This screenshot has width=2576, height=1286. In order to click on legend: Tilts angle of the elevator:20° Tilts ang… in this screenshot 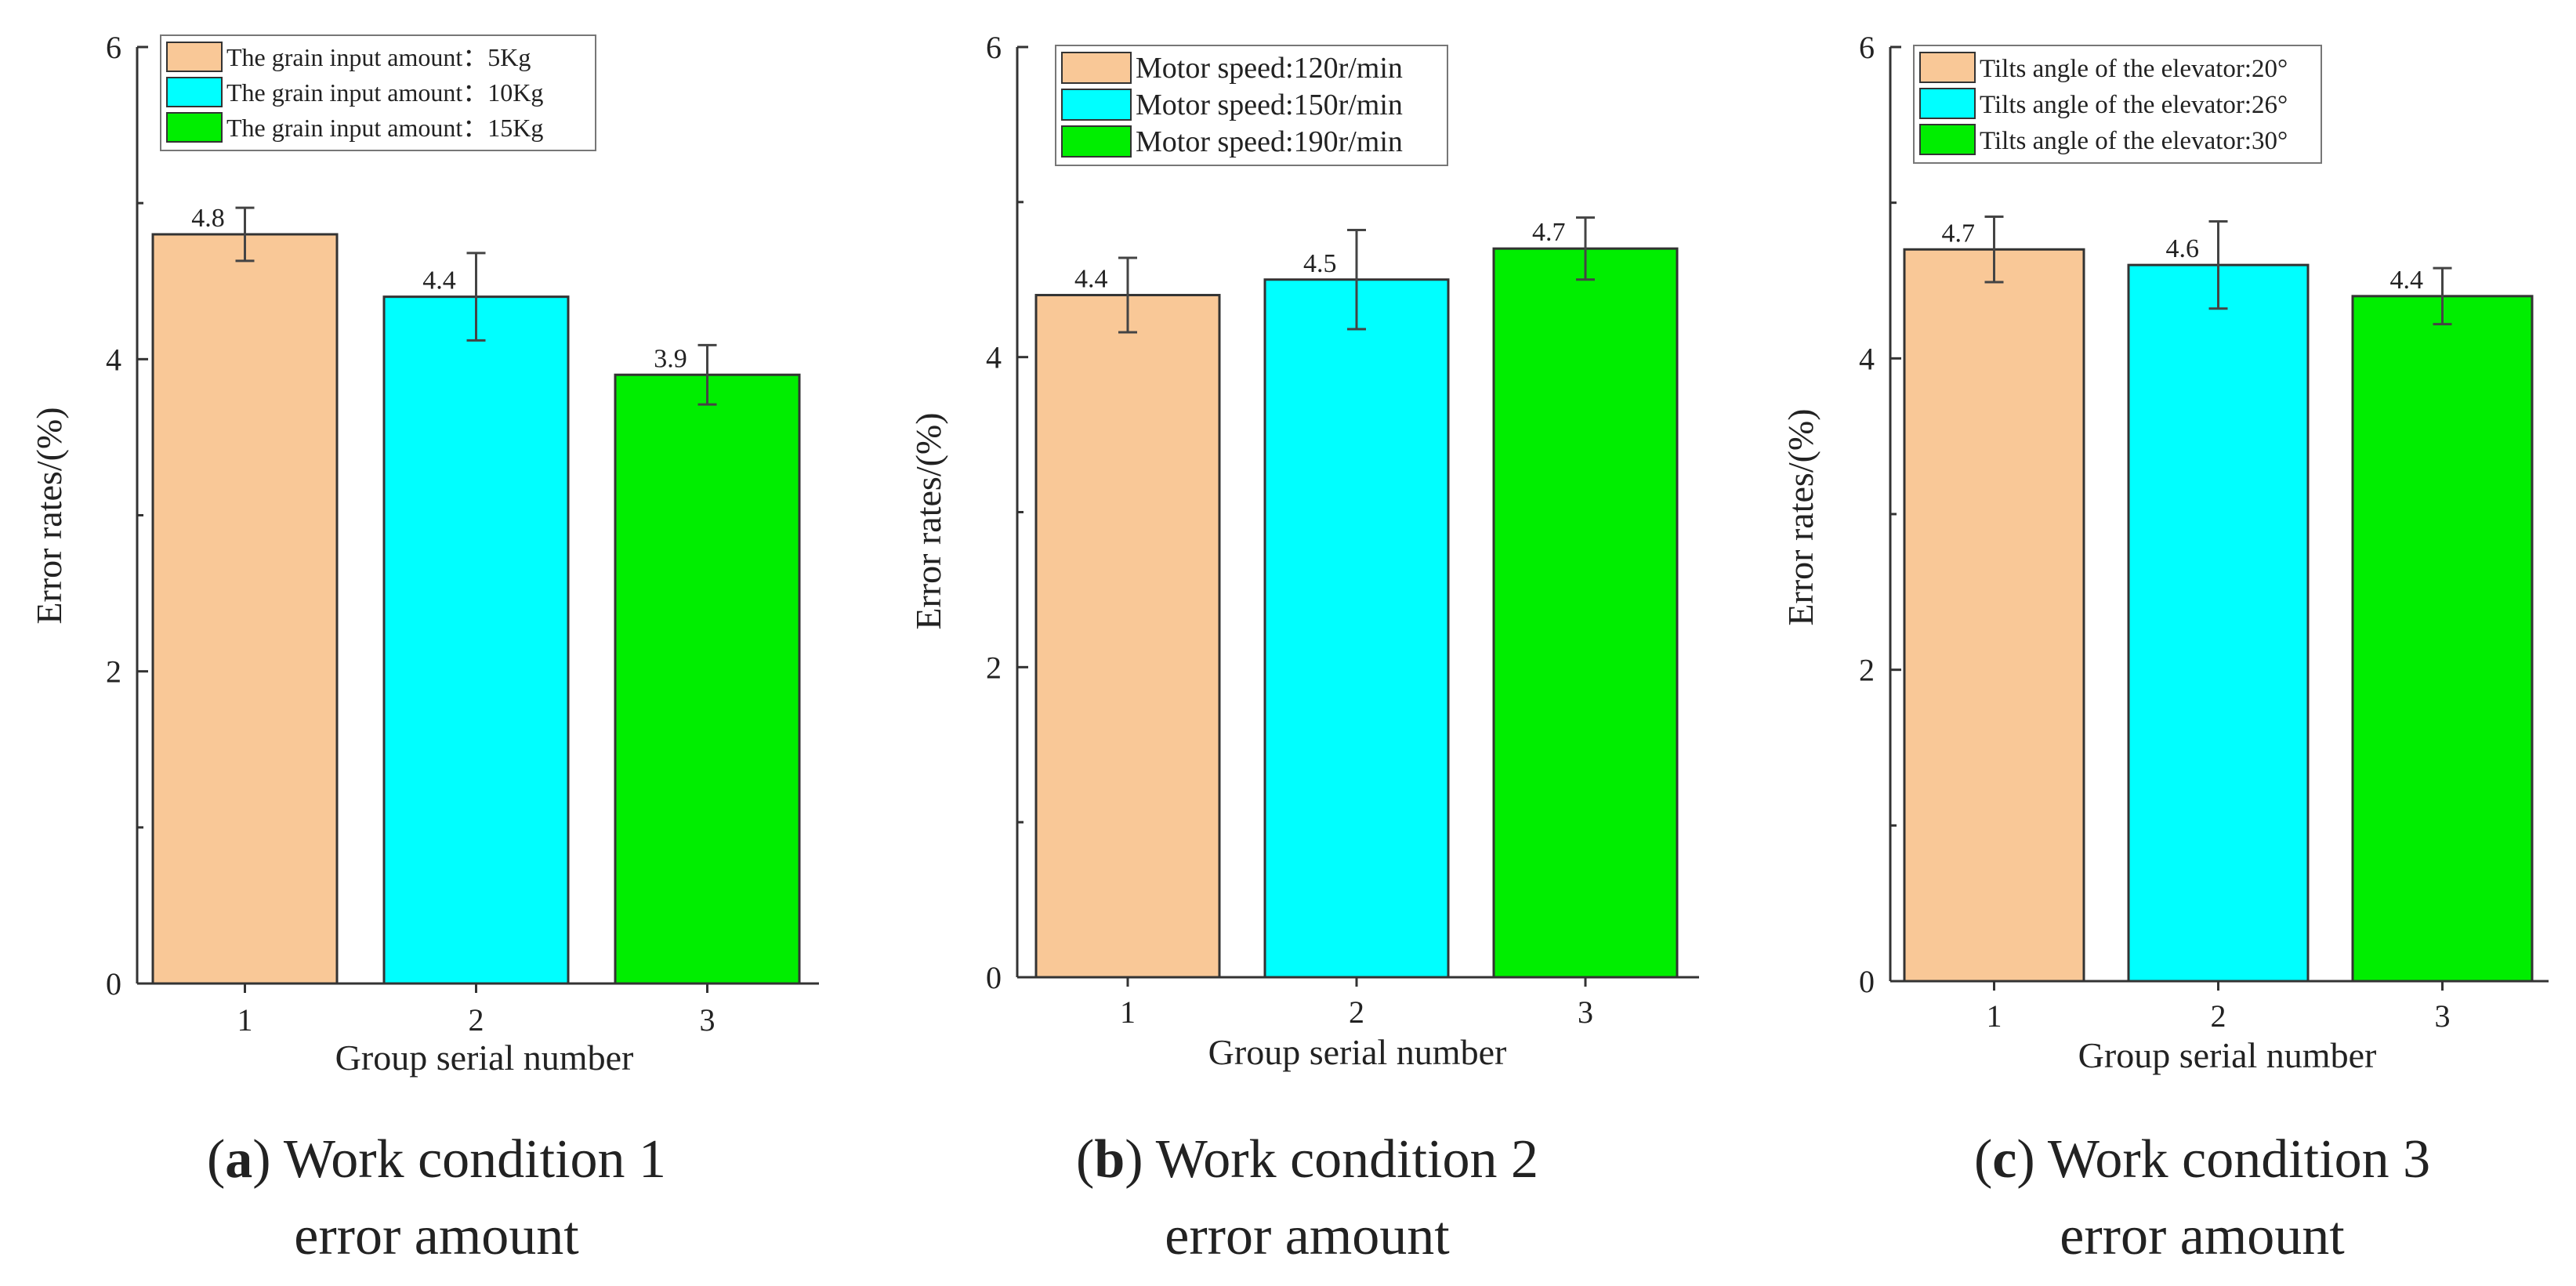, I will do `click(2117, 104)`.